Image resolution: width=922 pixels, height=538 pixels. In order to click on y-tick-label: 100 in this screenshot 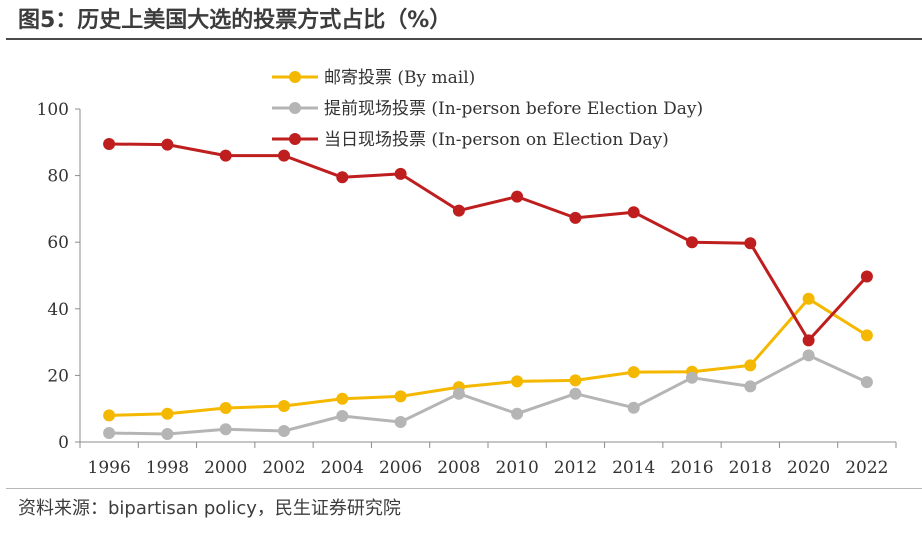, I will do `click(53, 110)`.